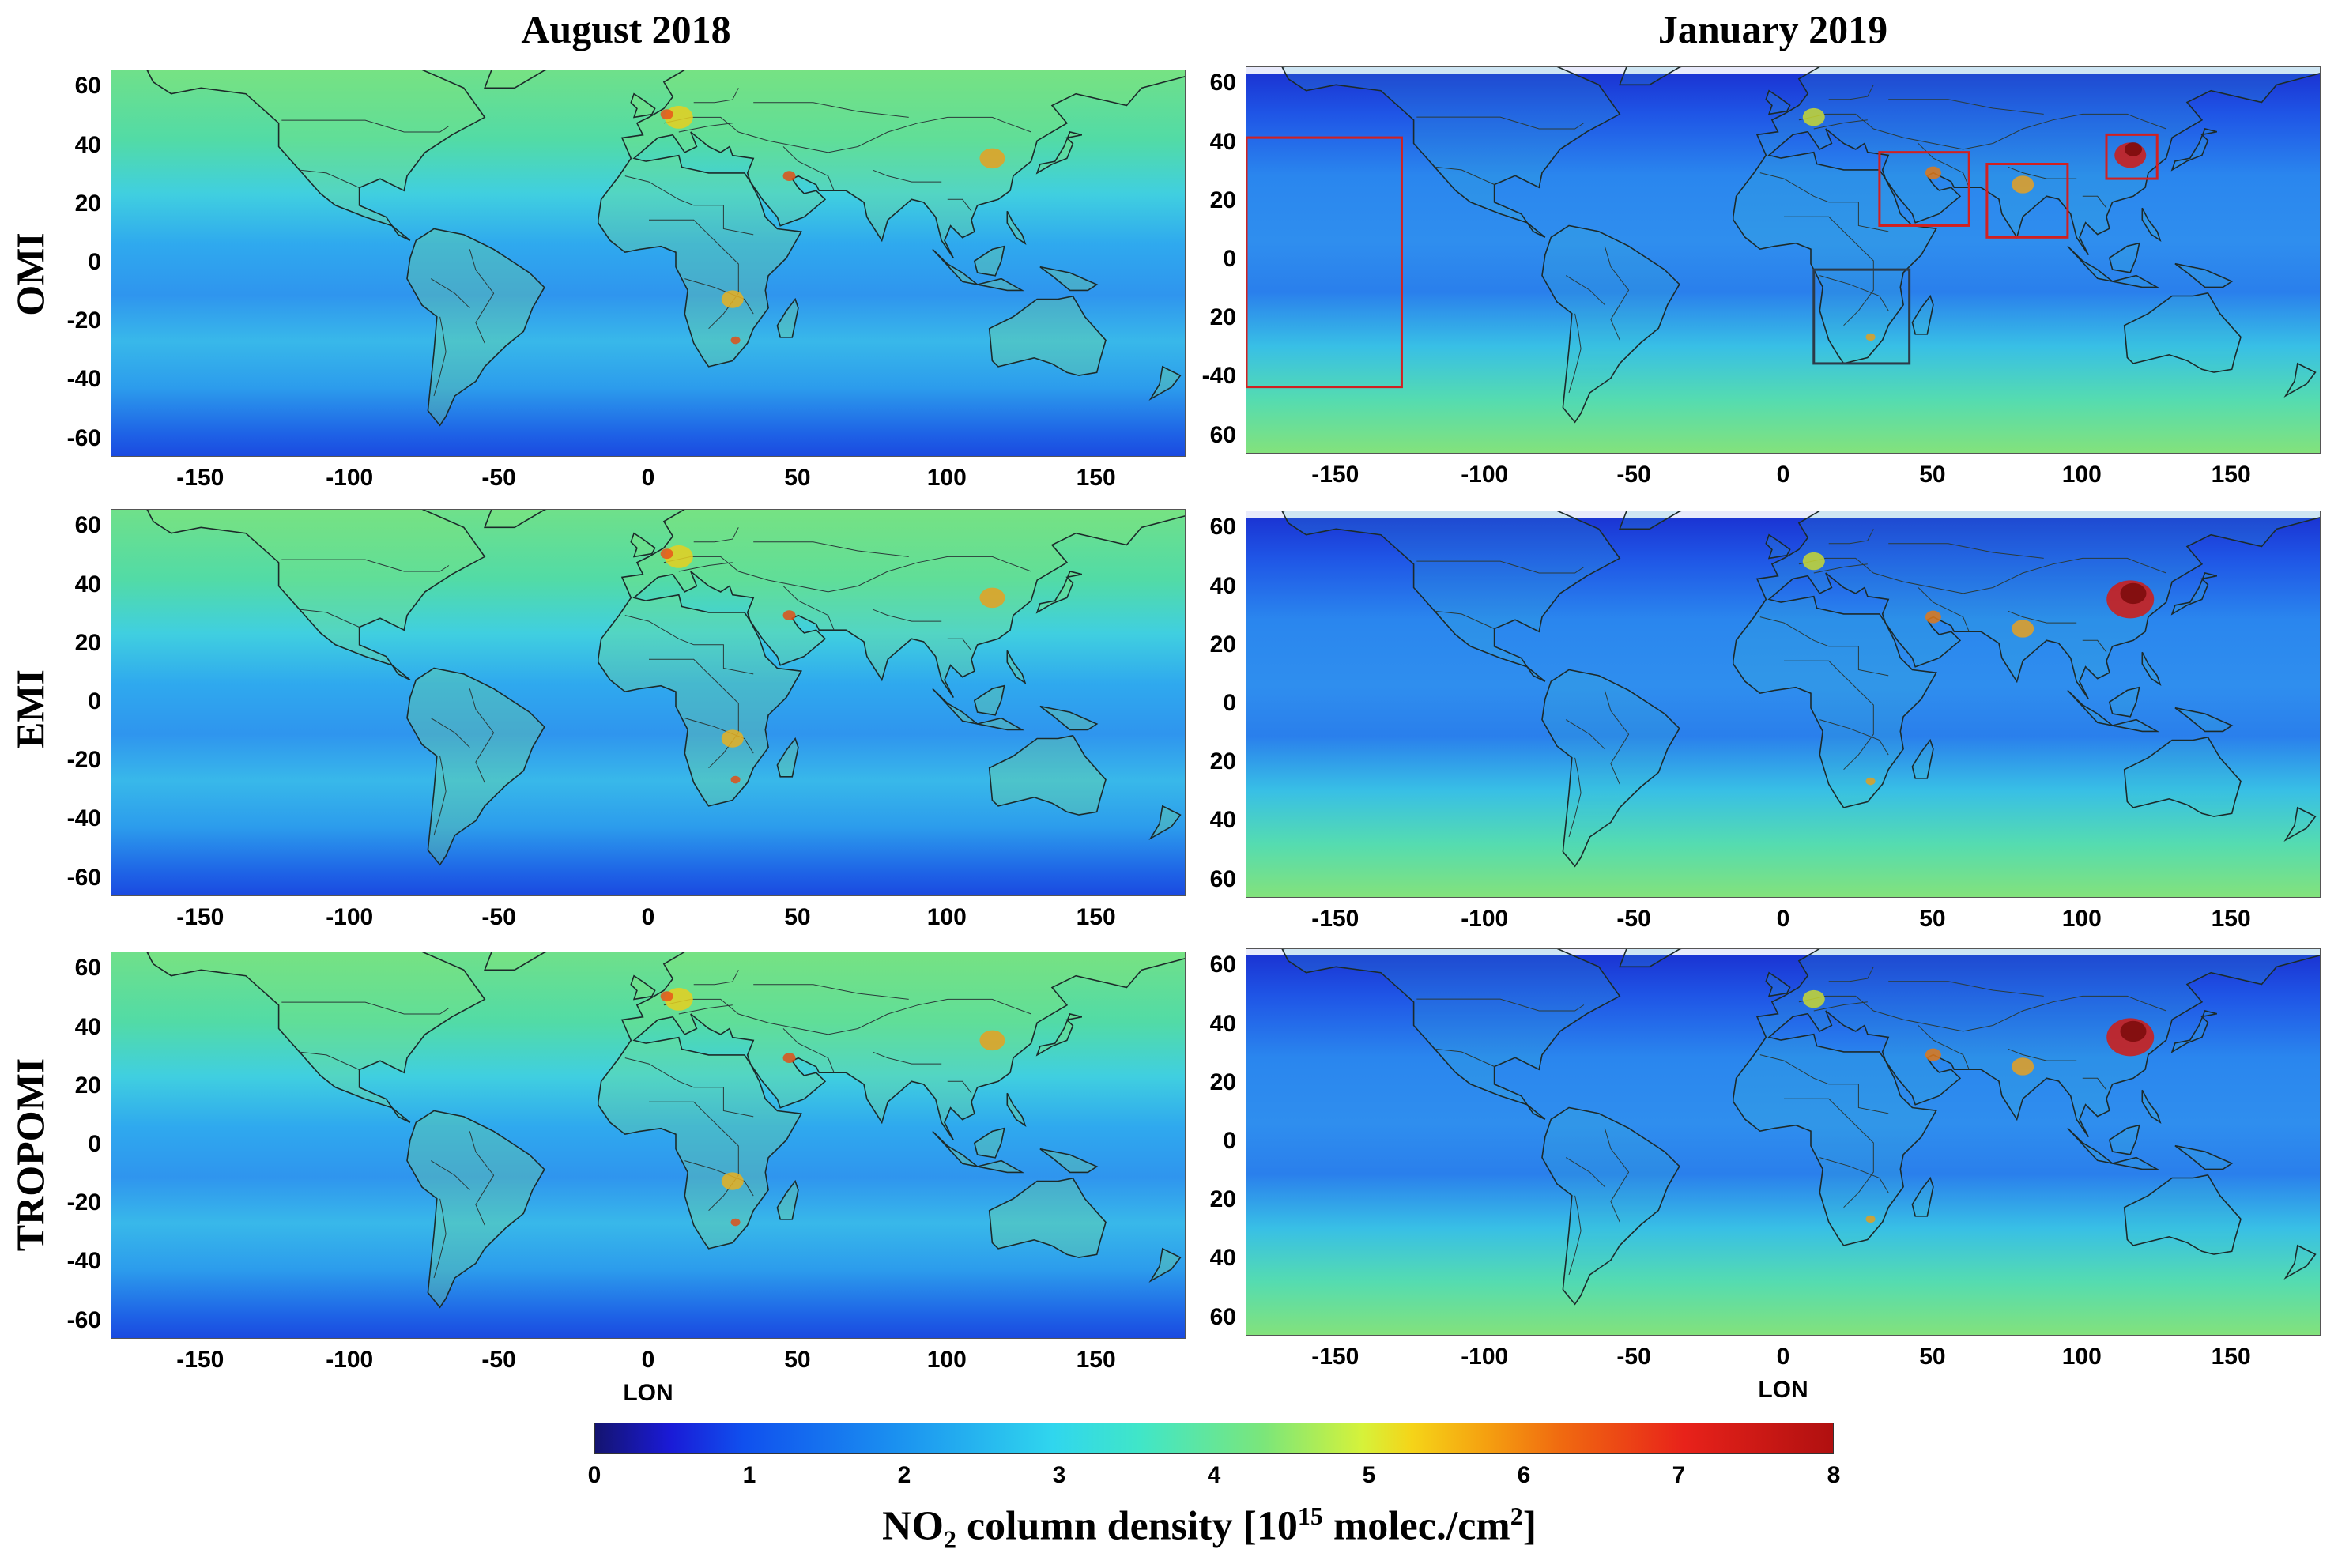  I want to click on y-tick: -40, so click(83, 379).